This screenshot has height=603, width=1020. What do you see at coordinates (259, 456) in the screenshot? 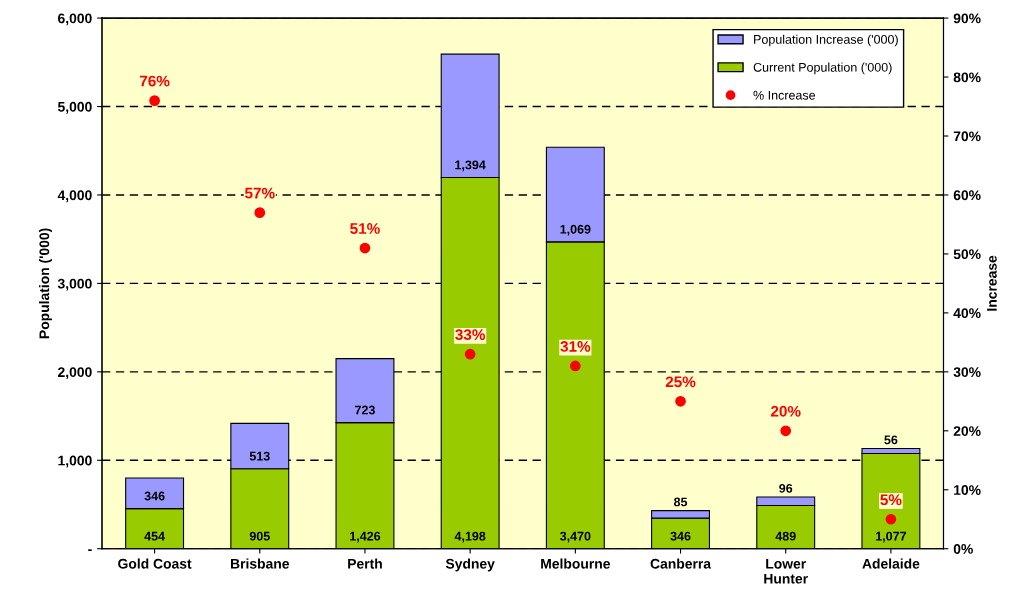
I see `data-label: 513` at bounding box center [259, 456].